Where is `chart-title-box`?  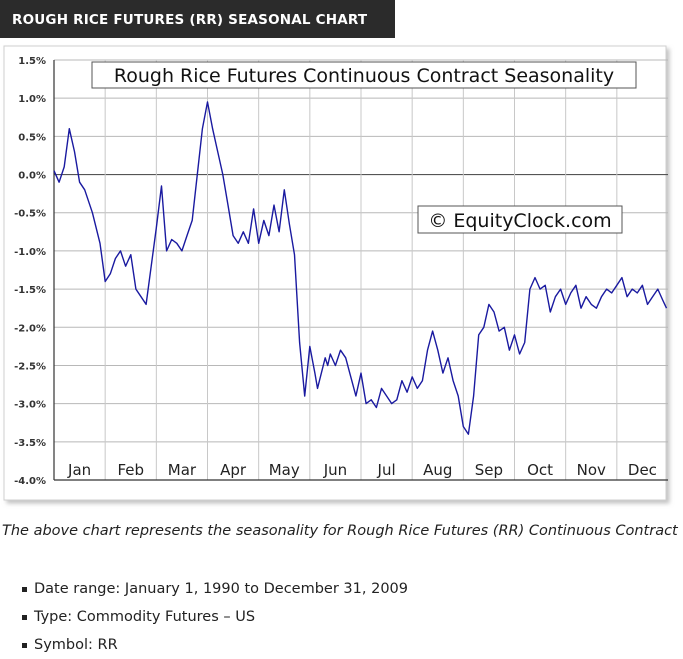
chart-title-box is located at coordinates (364, 75).